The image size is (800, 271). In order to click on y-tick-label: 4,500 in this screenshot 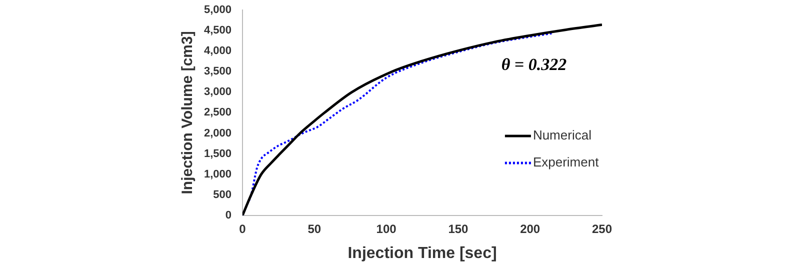, I will do `click(218, 30)`.